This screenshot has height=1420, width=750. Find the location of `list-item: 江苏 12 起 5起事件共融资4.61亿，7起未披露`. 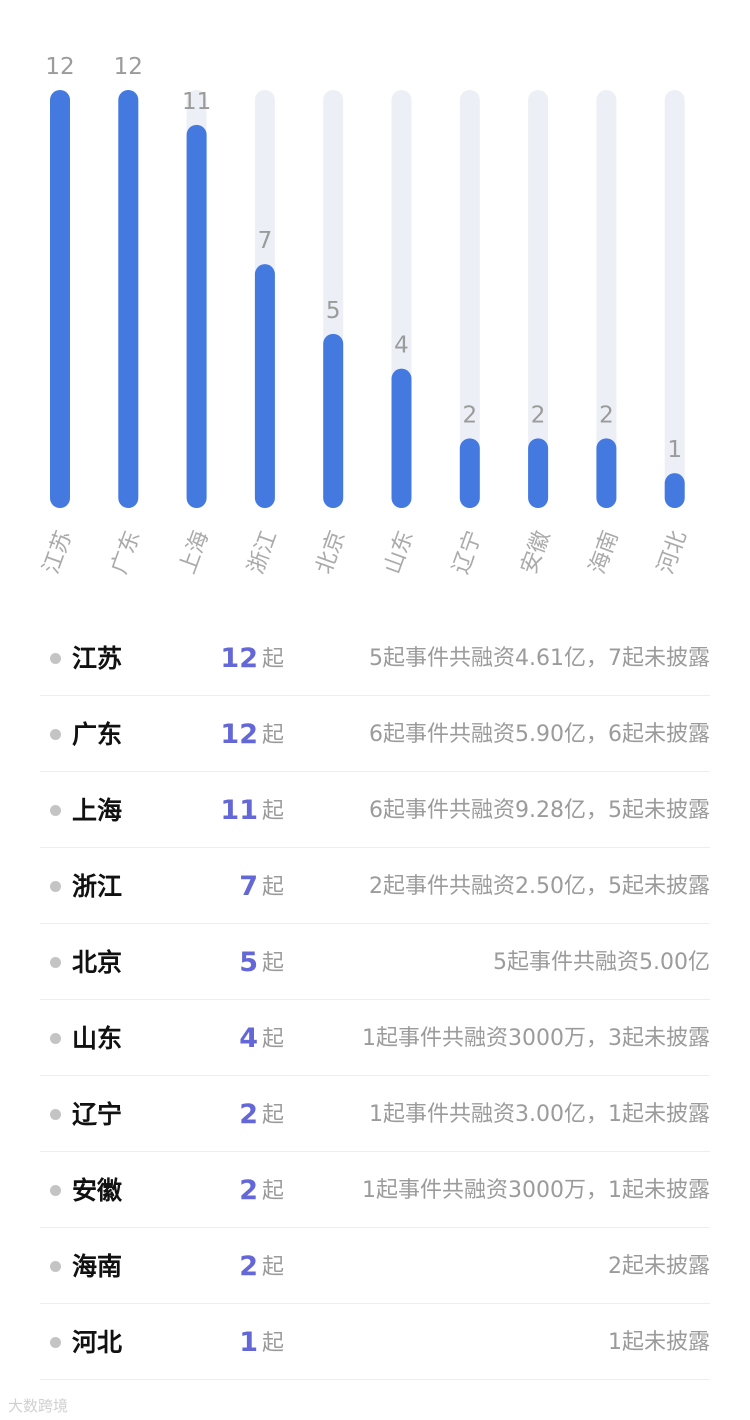

list-item: 江苏 12 起 5起事件共融资4.61亿，7起未披露 is located at coordinates (375, 658).